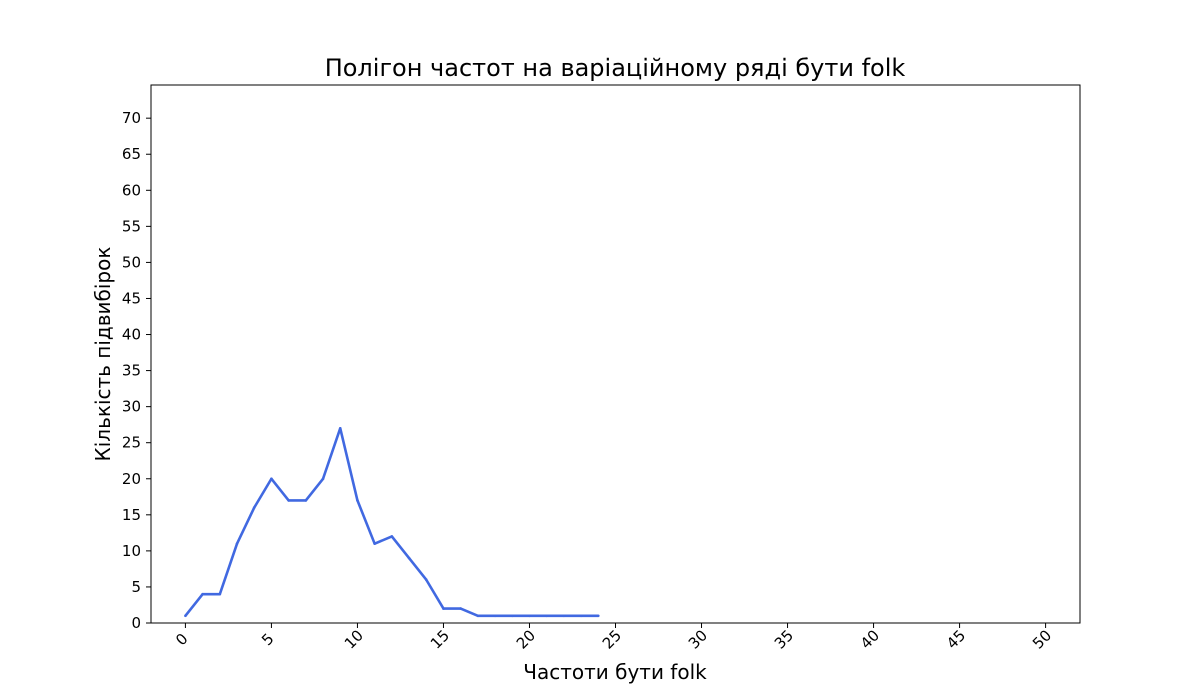 The width and height of the screenshot is (1200, 700). Describe the element at coordinates (131, 371) in the screenshot. I see `y-tick-label: 35` at that location.